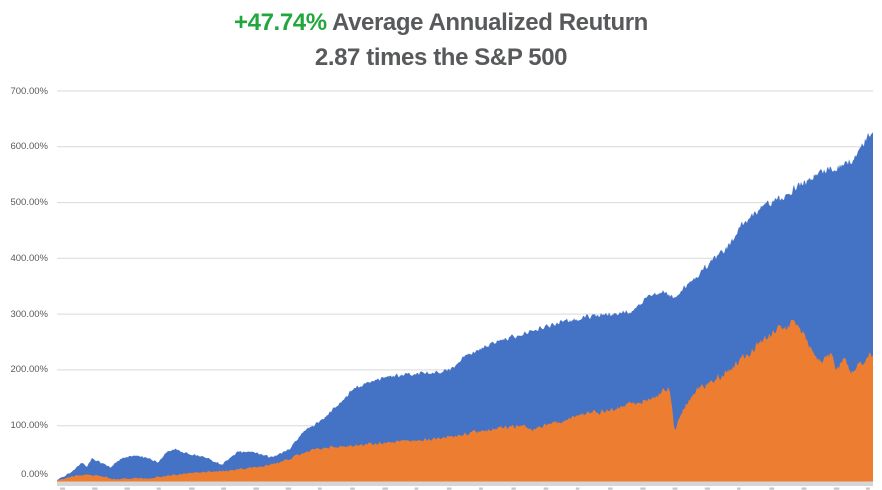 Image resolution: width=882 pixels, height=490 pixels. What do you see at coordinates (465, 483) in the screenshot?
I see `x-axis-band` at bounding box center [465, 483].